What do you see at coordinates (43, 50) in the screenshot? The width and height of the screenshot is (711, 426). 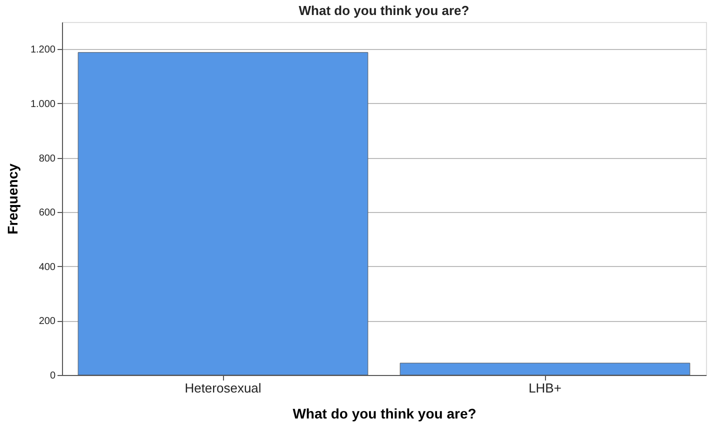 I see `y-tick-label: 1.200` at bounding box center [43, 50].